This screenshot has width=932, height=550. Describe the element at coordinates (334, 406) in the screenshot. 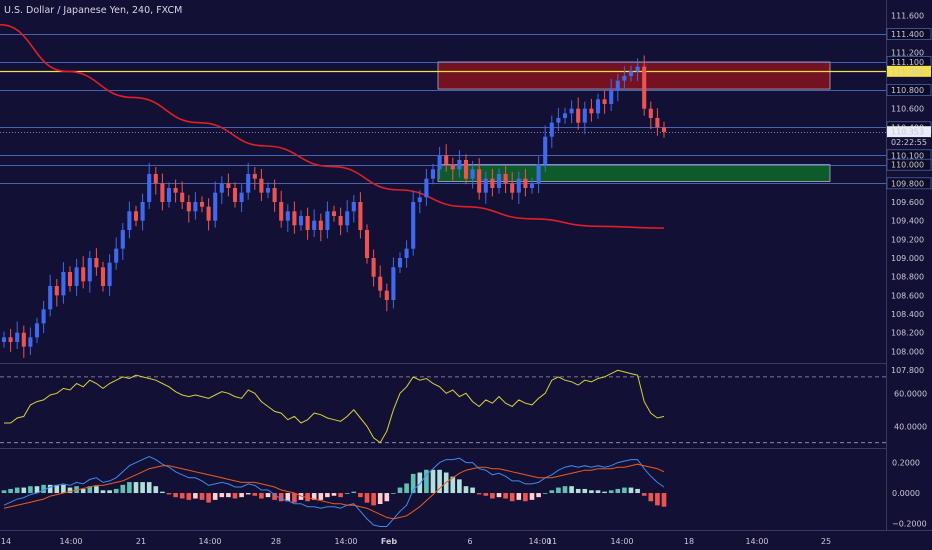

I see `rsi-line` at that location.